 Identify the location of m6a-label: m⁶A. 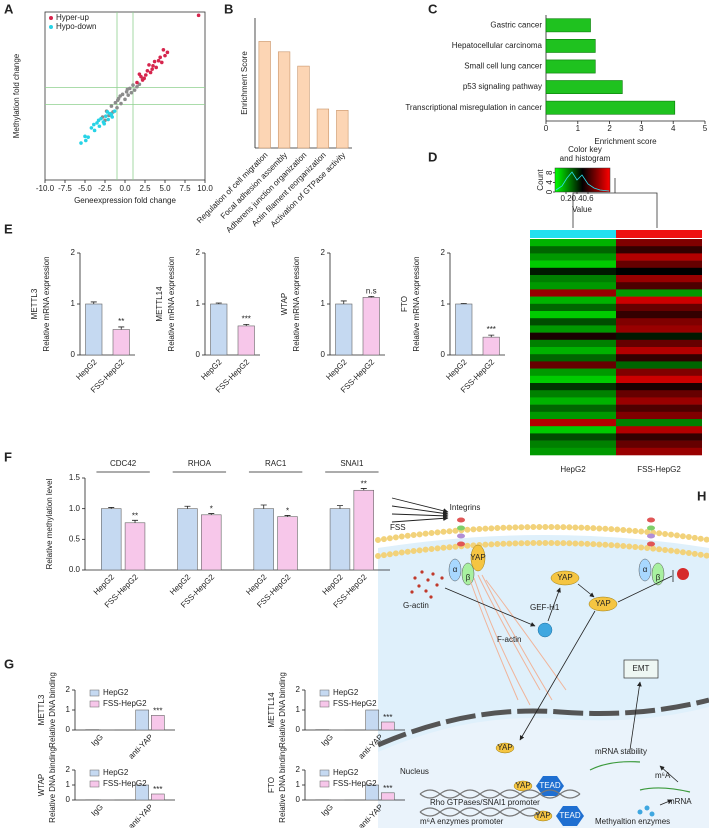
(663, 775).